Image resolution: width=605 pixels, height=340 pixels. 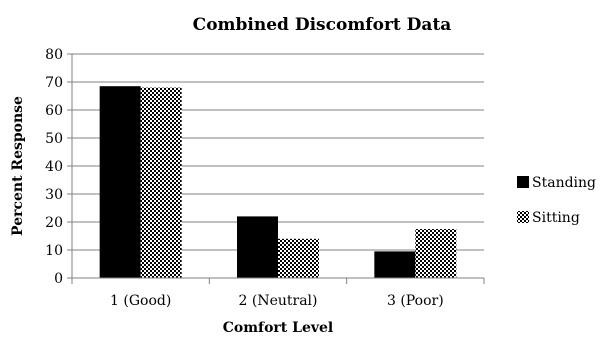 What do you see at coordinates (58, 279) in the screenshot?
I see `y-tick-label: 0` at bounding box center [58, 279].